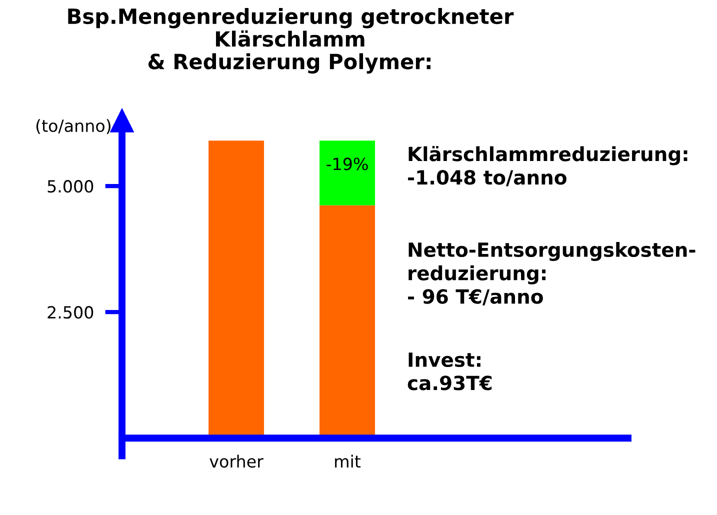  What do you see at coordinates (291, 41) in the screenshot?
I see `chart-title: Bsp.Mengenreduzierung getrockneter Klärschlamm & Reduzierung Polymer:` at bounding box center [291, 41].